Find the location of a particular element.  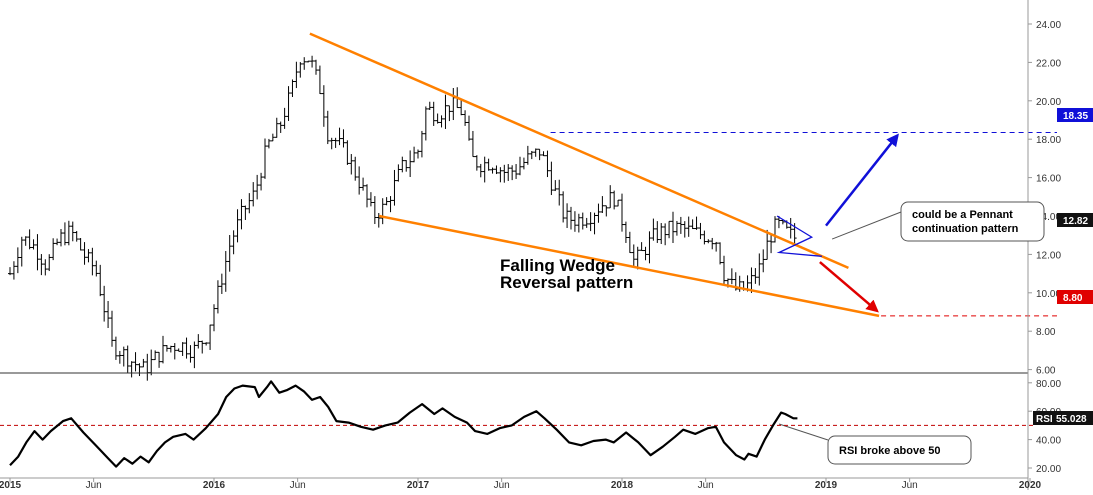

target-high-badge is located at coordinates (1075, 115).